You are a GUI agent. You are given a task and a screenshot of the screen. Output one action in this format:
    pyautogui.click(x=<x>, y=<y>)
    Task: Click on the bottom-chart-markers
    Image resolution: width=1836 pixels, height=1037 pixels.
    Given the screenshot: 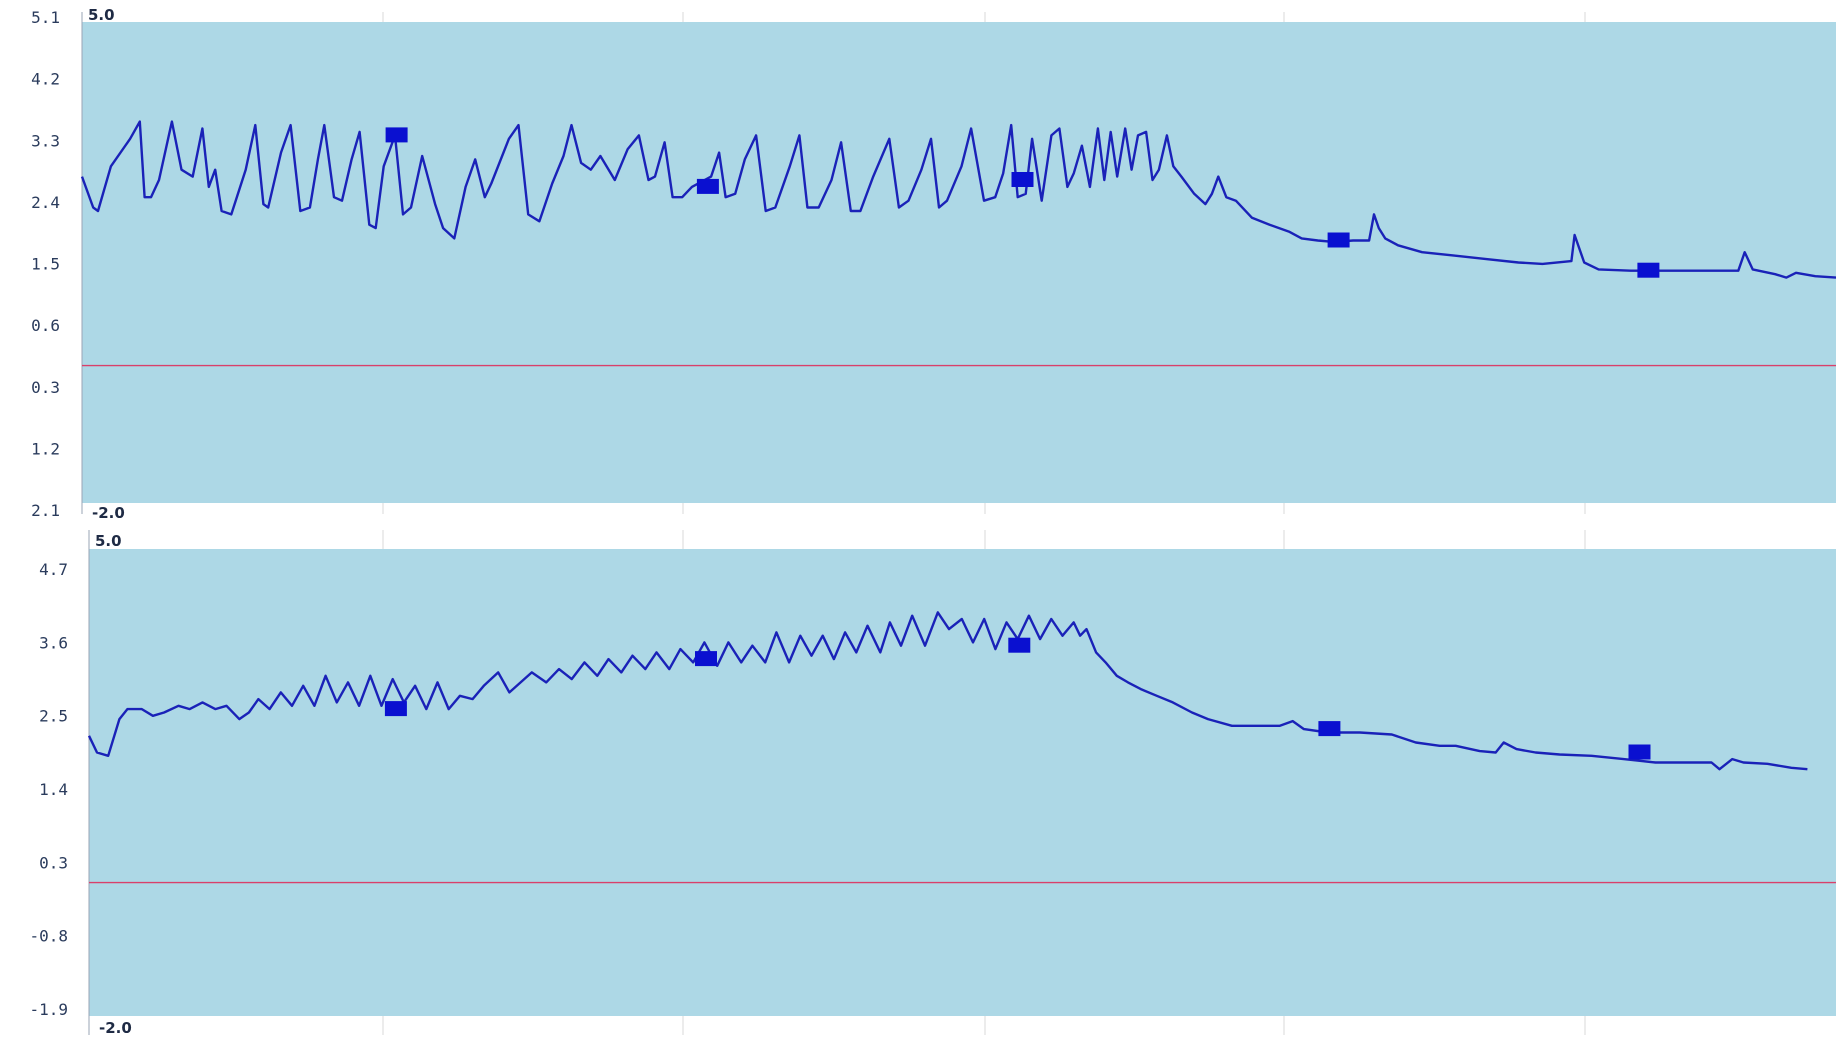 What is the action you would take?
    pyautogui.click(x=1017, y=698)
    